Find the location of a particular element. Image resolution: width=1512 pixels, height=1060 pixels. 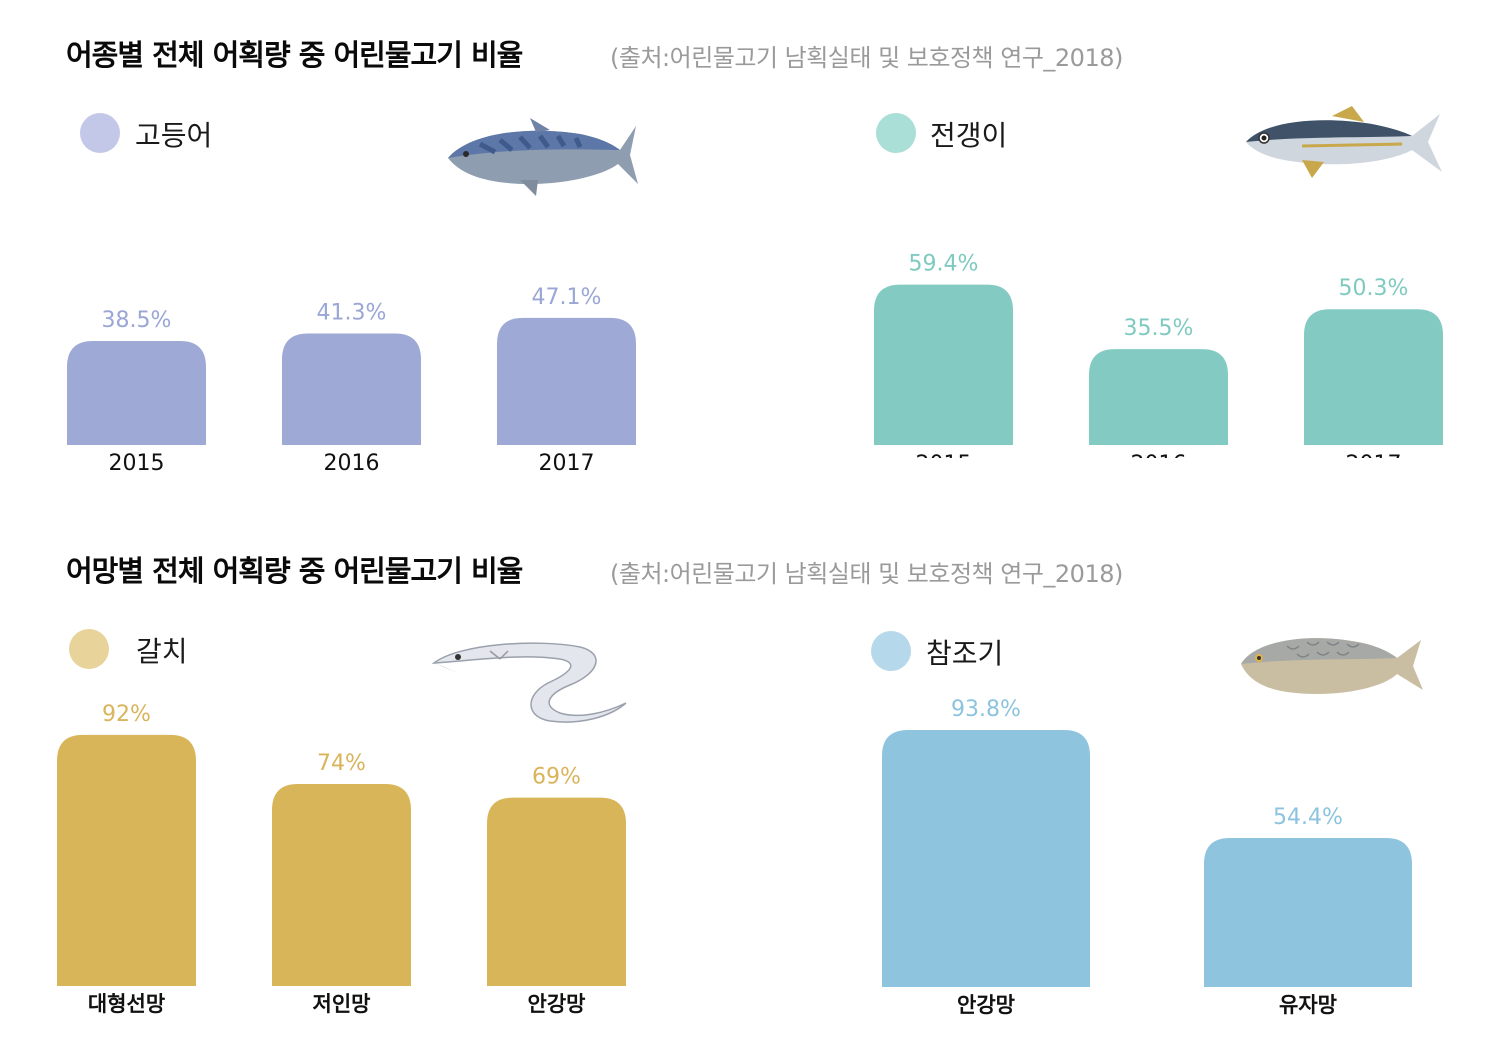

legend-label-yellow-croaker: 참조기 is located at coordinates (965, 653).